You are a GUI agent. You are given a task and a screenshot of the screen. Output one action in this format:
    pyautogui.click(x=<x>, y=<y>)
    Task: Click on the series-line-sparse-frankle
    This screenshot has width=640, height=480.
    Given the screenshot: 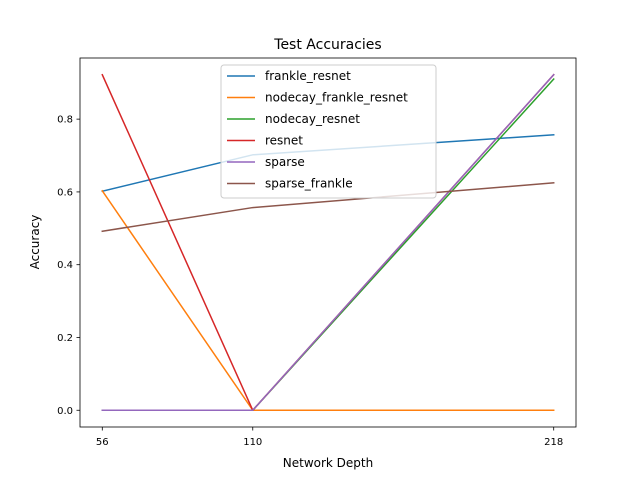 What is the action you would take?
    pyautogui.click(x=328, y=207)
    